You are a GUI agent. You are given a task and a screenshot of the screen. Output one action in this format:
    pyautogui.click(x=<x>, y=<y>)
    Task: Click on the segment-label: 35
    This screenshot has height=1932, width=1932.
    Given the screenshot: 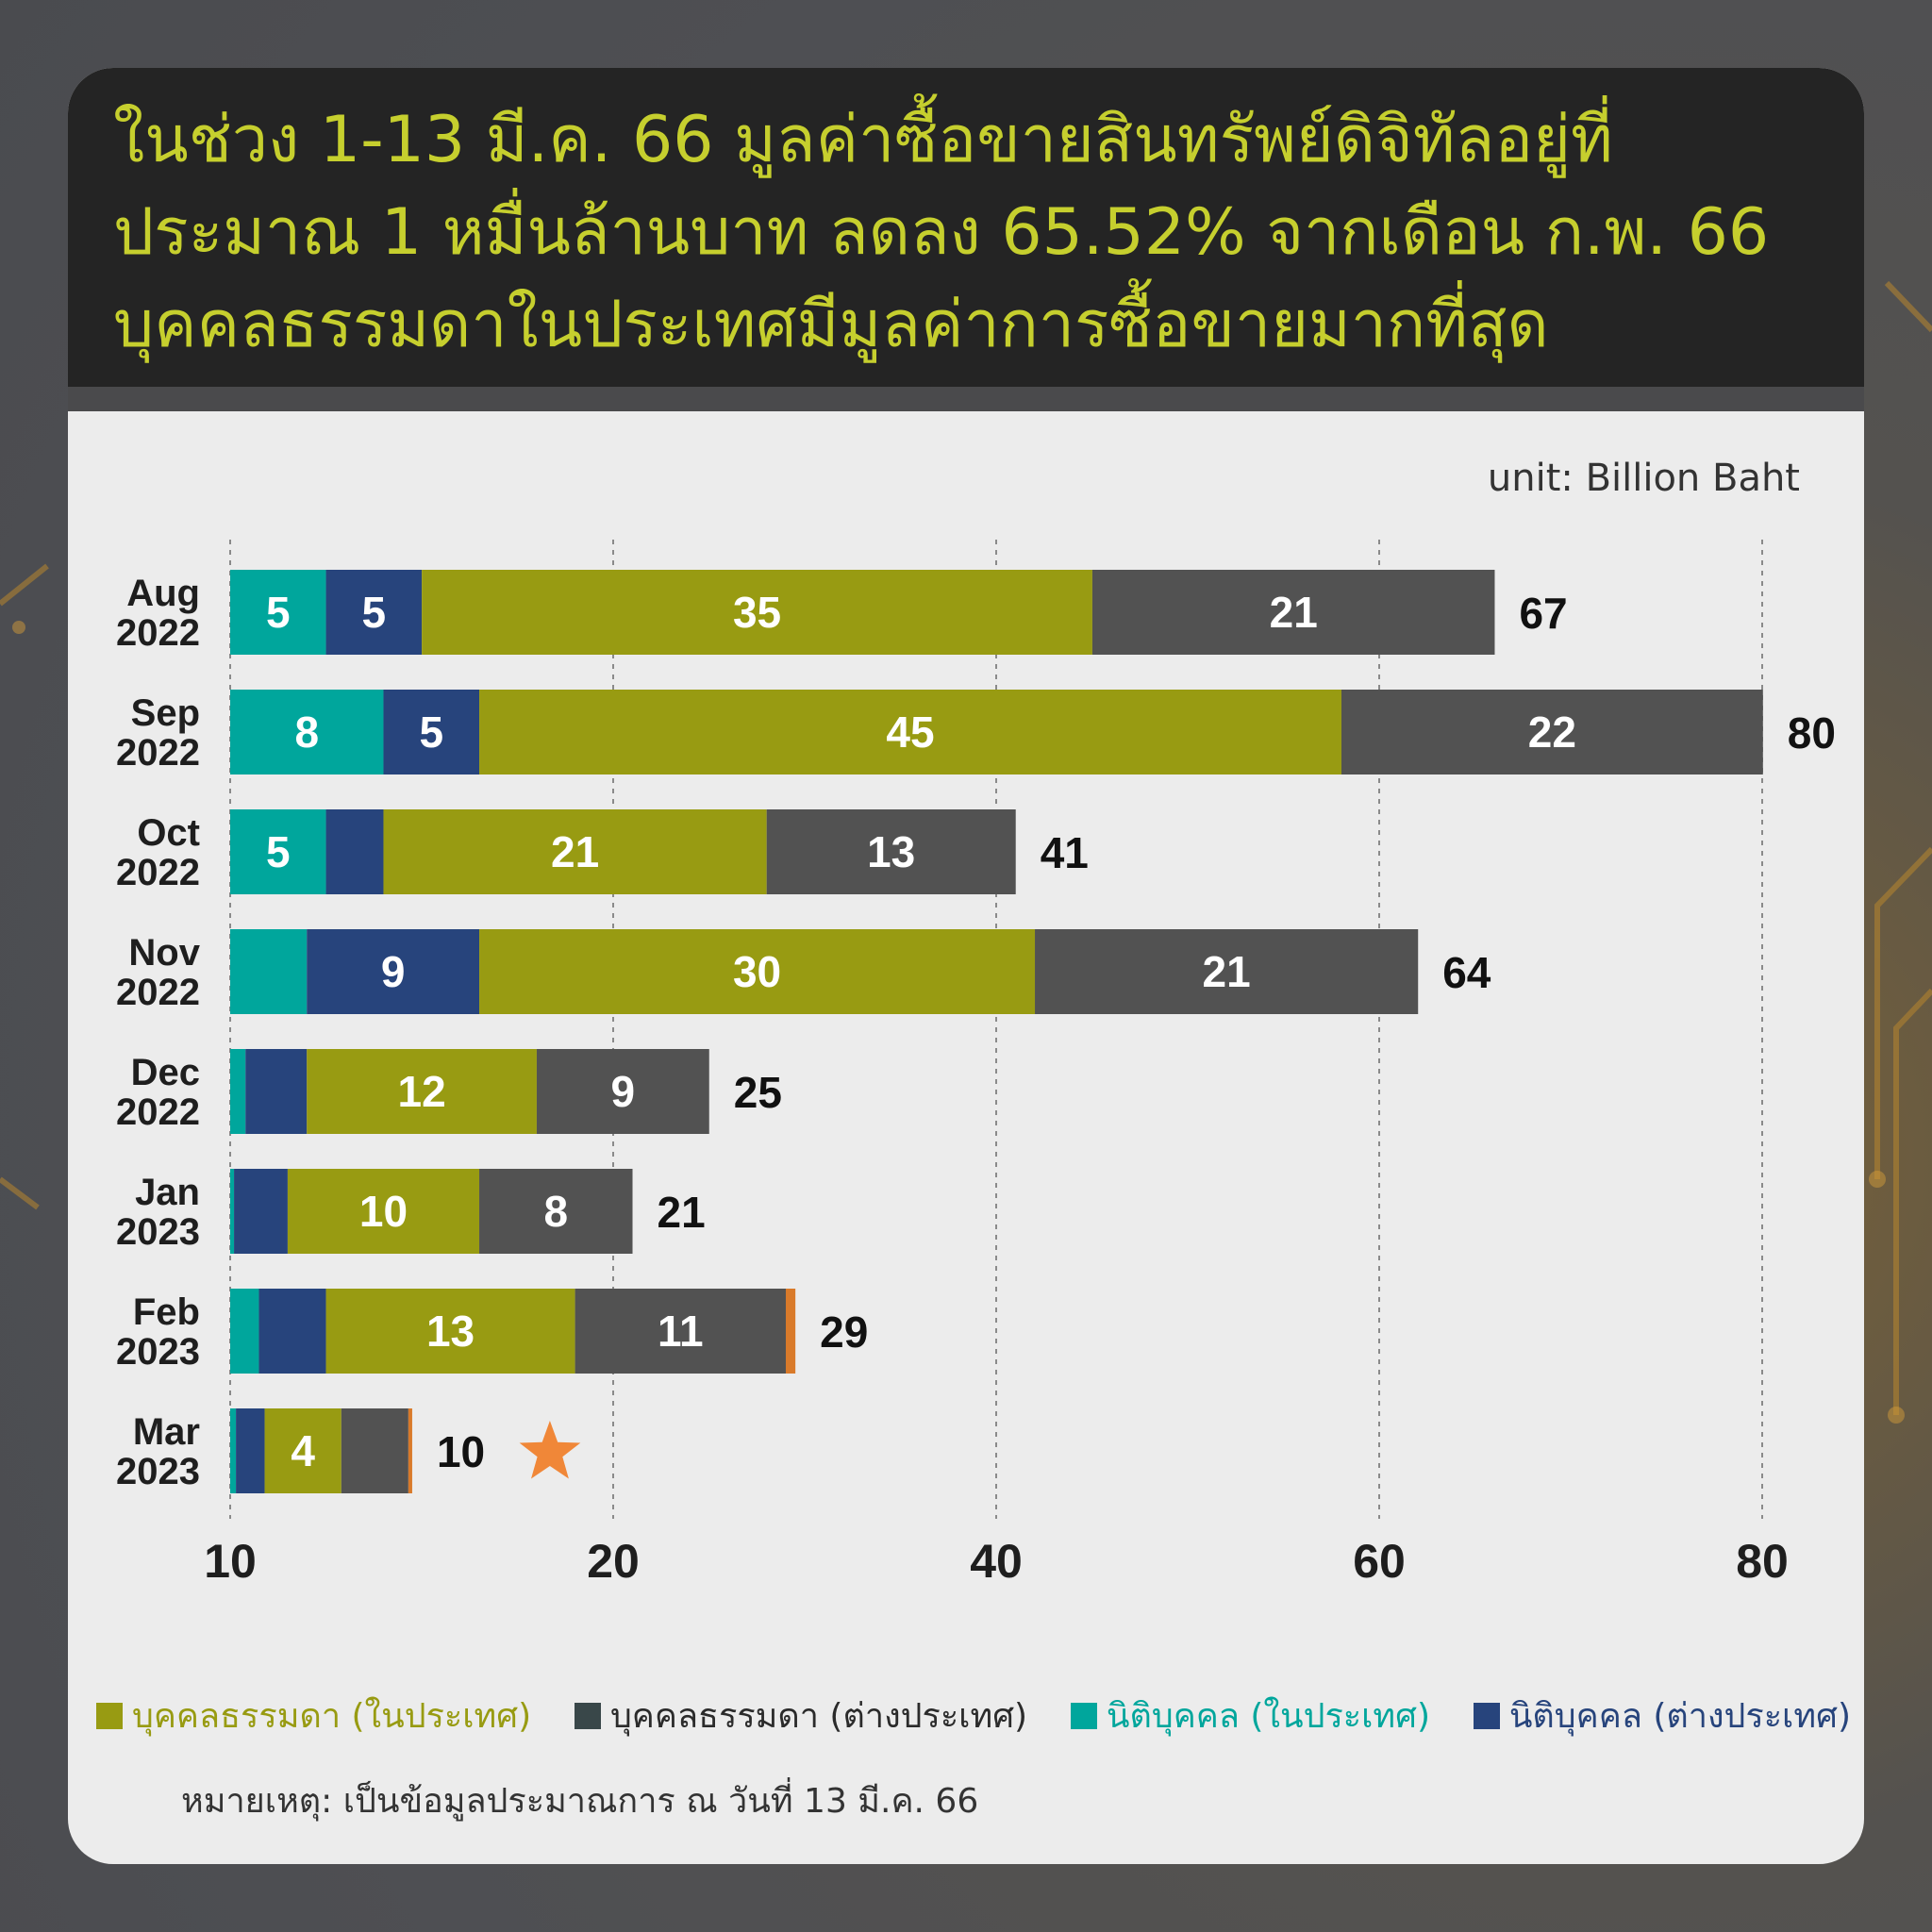 What is the action you would take?
    pyautogui.click(x=757, y=612)
    